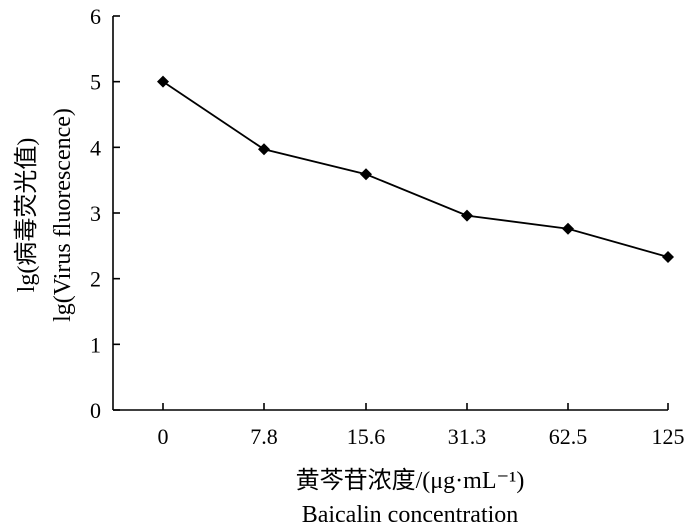 The width and height of the screenshot is (700, 532). What do you see at coordinates (63, 215) in the screenshot?
I see `y-axis-title-line-2: lg(Virus fluorescence)` at bounding box center [63, 215].